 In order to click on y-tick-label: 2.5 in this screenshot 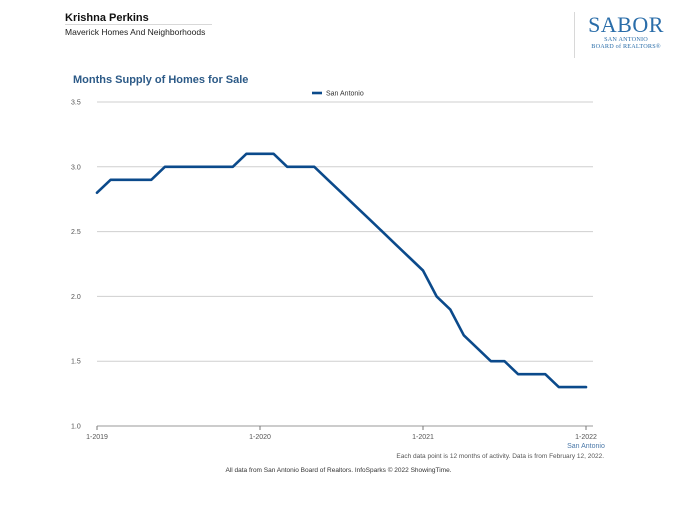, I will do `click(76, 232)`.